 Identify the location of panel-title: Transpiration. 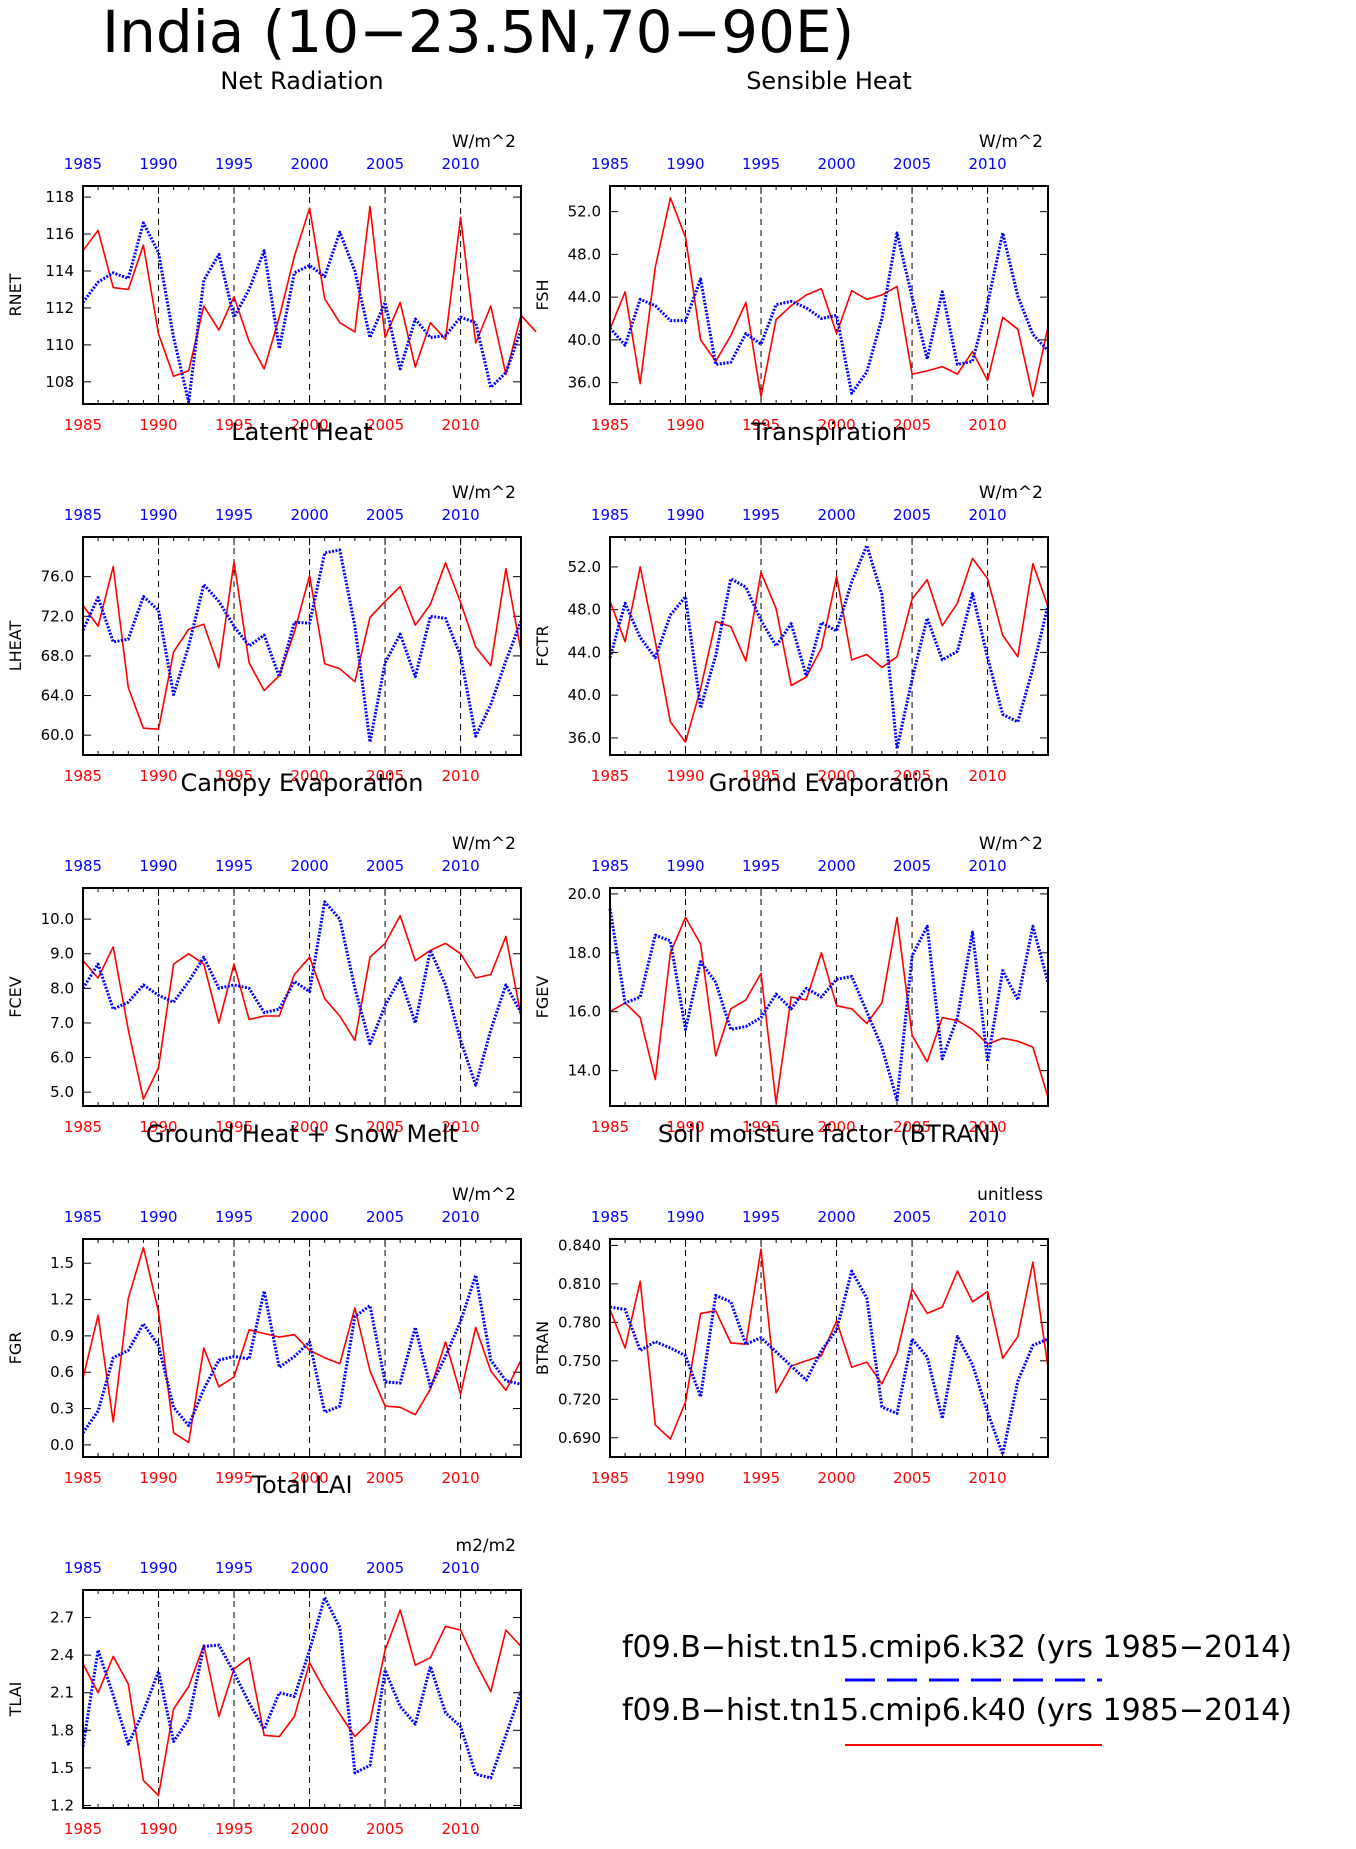
(828, 432).